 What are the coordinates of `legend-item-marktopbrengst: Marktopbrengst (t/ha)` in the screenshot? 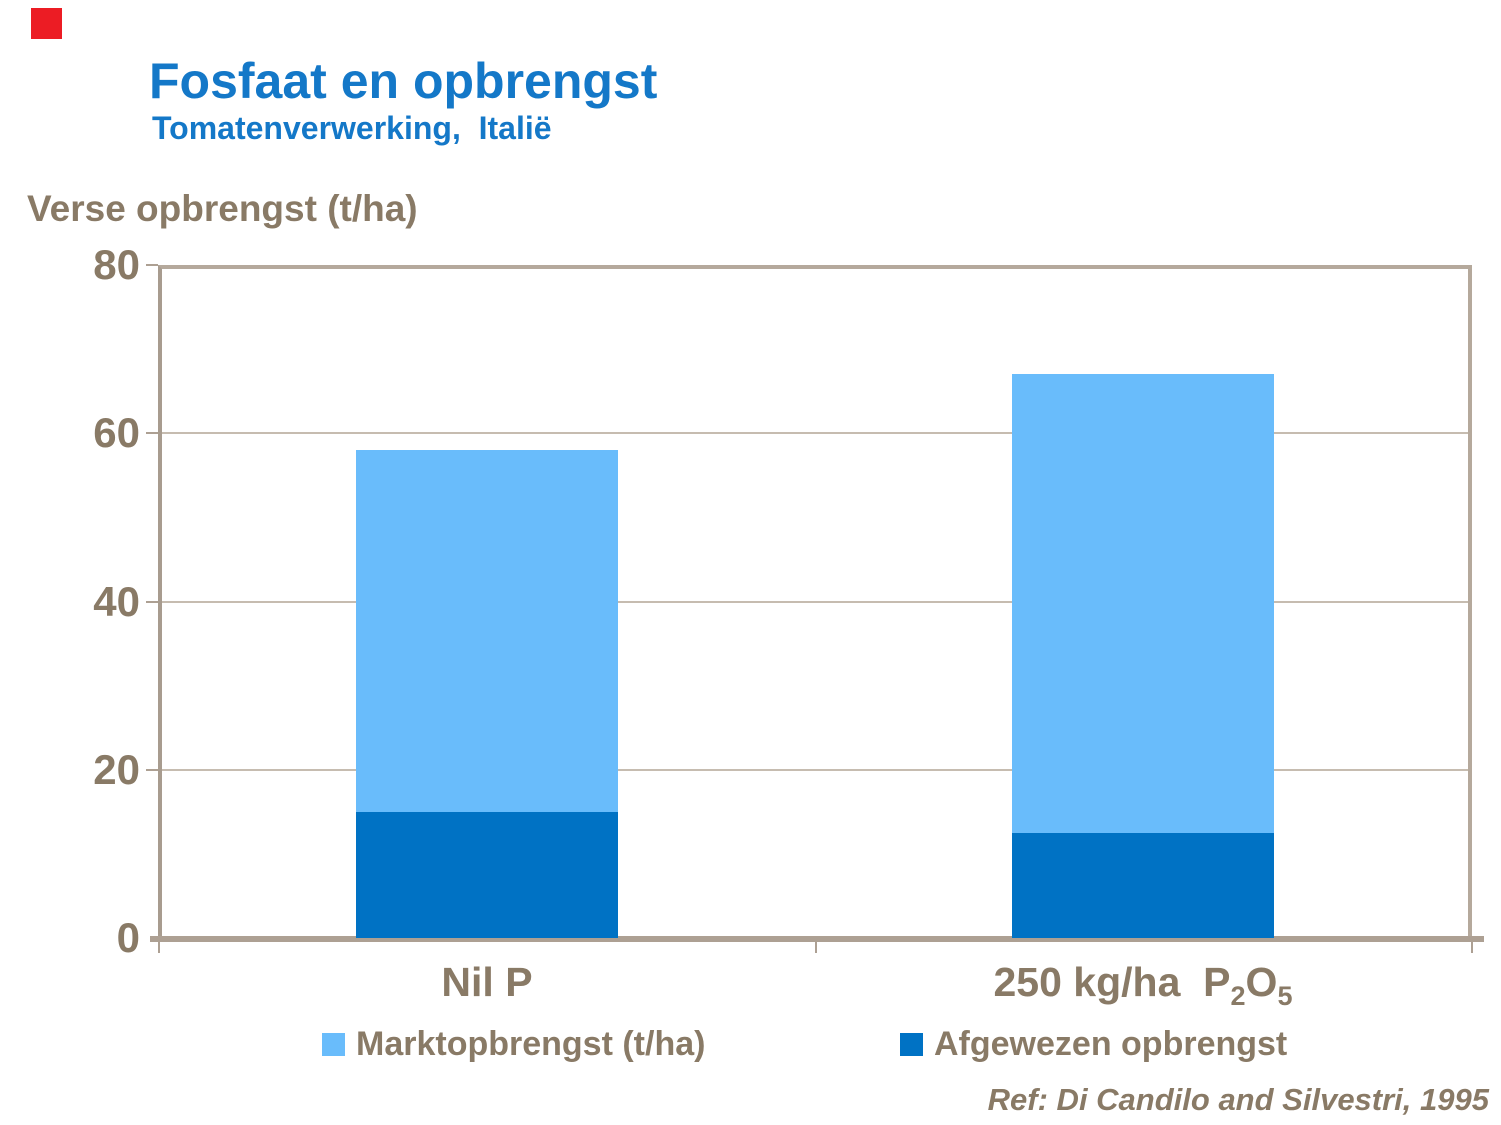 It's located at (513, 1044).